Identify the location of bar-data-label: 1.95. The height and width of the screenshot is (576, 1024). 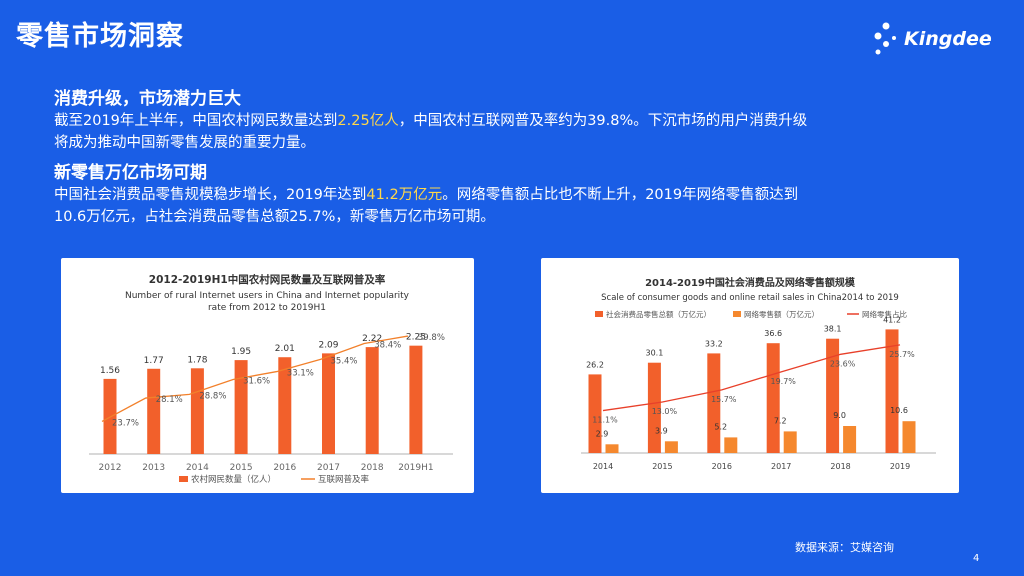
(241, 352).